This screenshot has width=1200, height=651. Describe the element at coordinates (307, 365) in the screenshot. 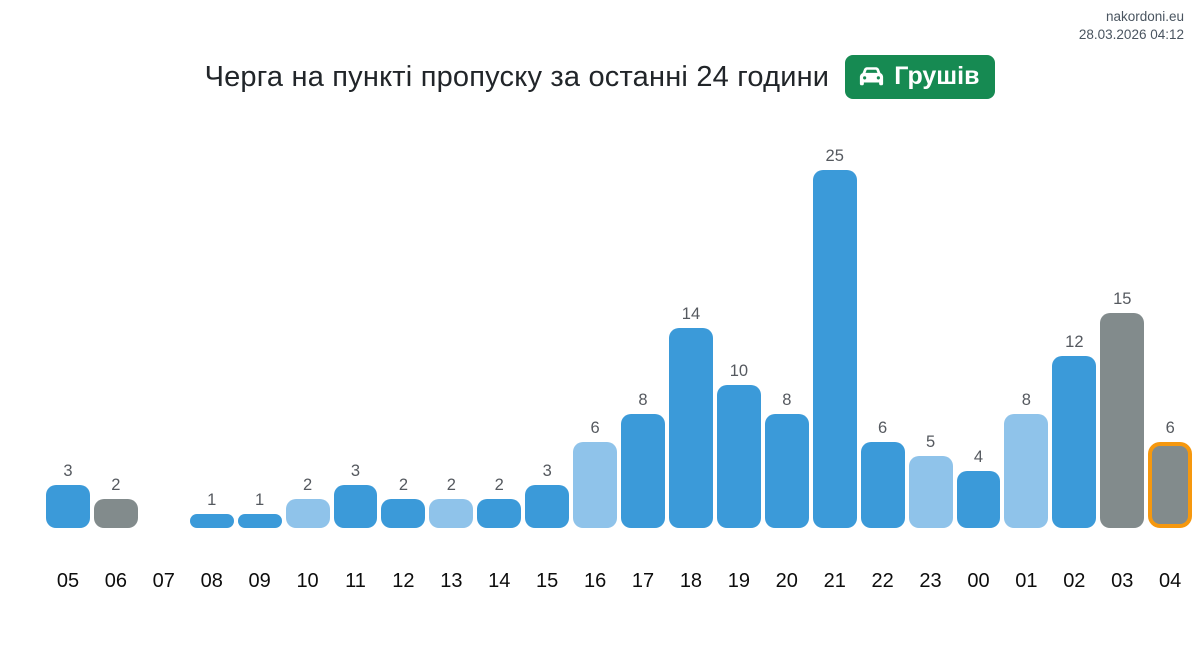

I see `chart-slot-10: 2 10` at that location.